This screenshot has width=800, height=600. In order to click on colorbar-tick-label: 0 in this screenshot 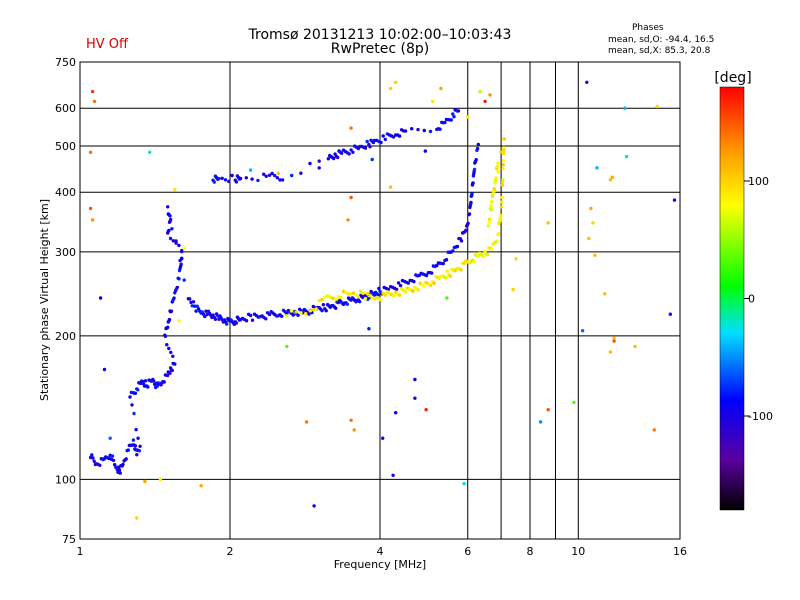, I will do `click(751, 299)`.